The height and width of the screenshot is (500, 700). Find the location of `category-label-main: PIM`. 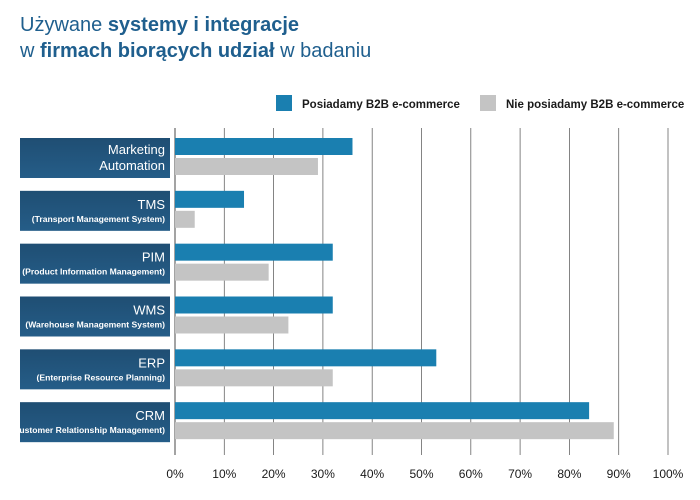

category-label-main: PIM is located at coordinates (153, 257).